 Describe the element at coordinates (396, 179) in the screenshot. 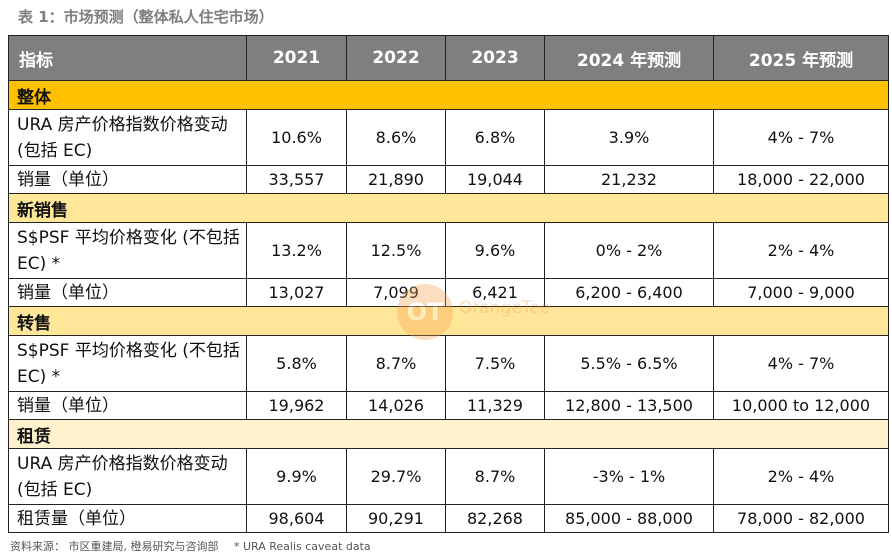

I see `cell-2022: 21,890` at that location.